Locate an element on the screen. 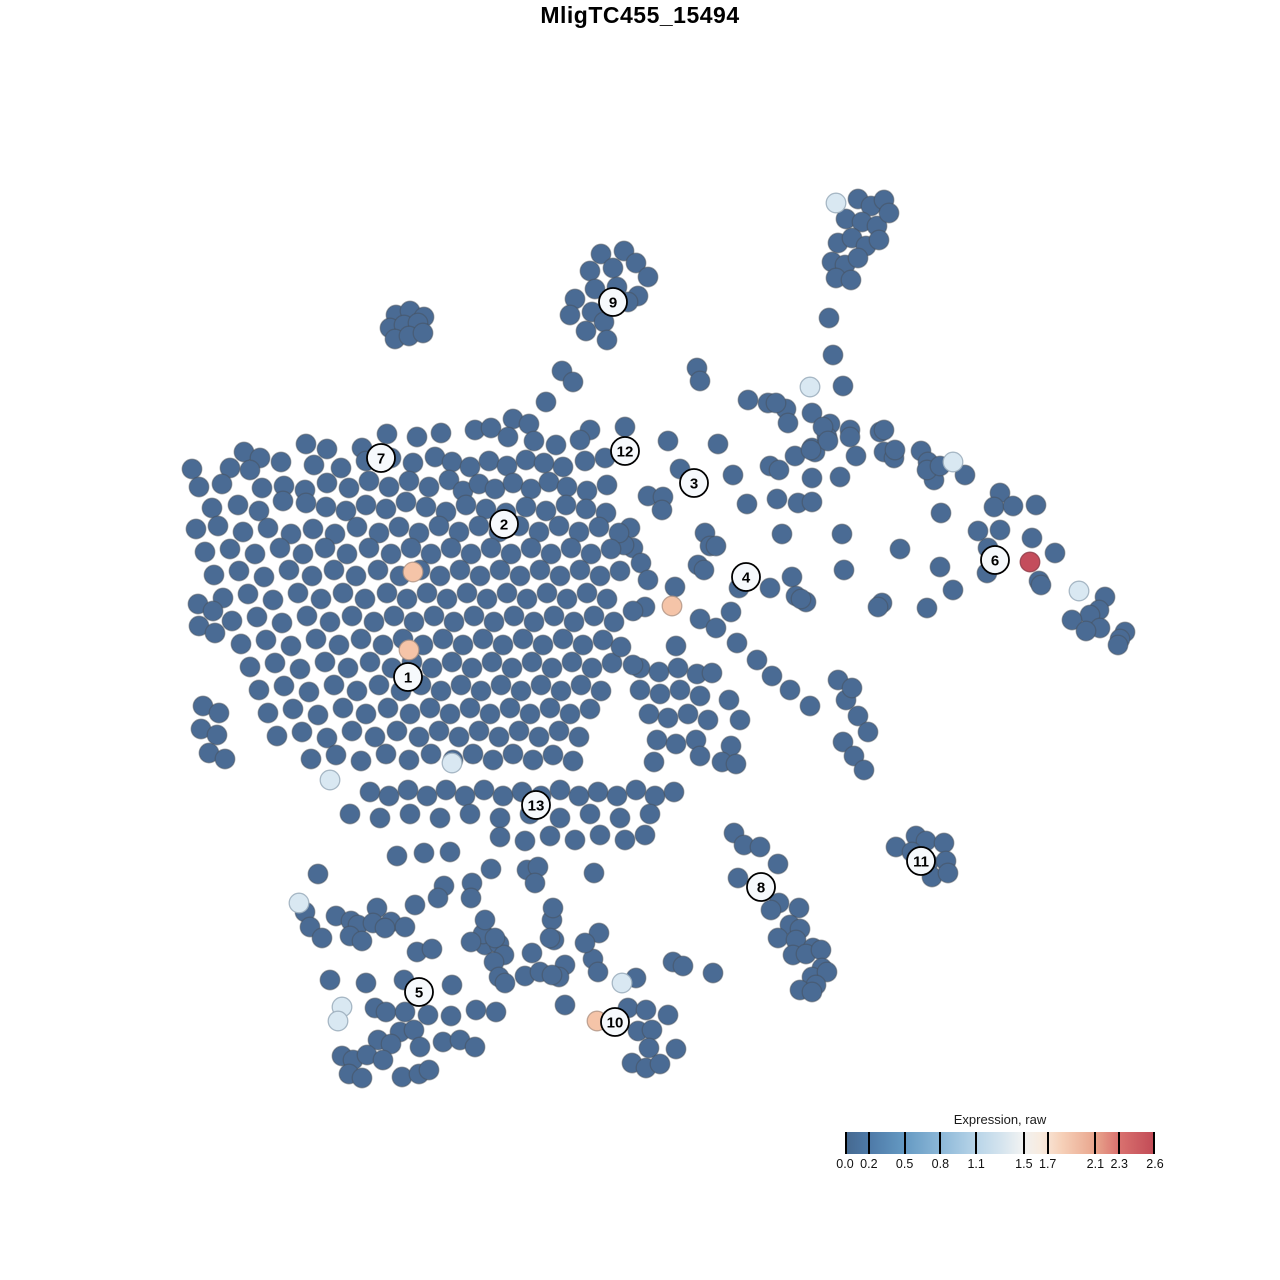 Image resolution: width=1280 pixels, height=1280 pixels. cluster-label: 9 is located at coordinates (613, 302).